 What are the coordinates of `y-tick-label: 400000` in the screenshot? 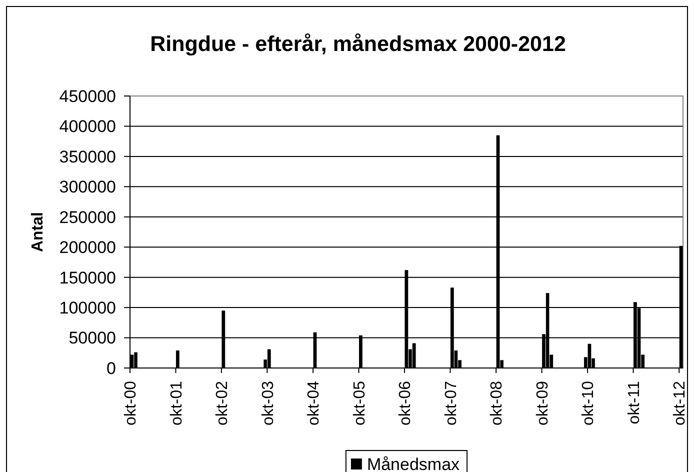 It's located at (87, 126).